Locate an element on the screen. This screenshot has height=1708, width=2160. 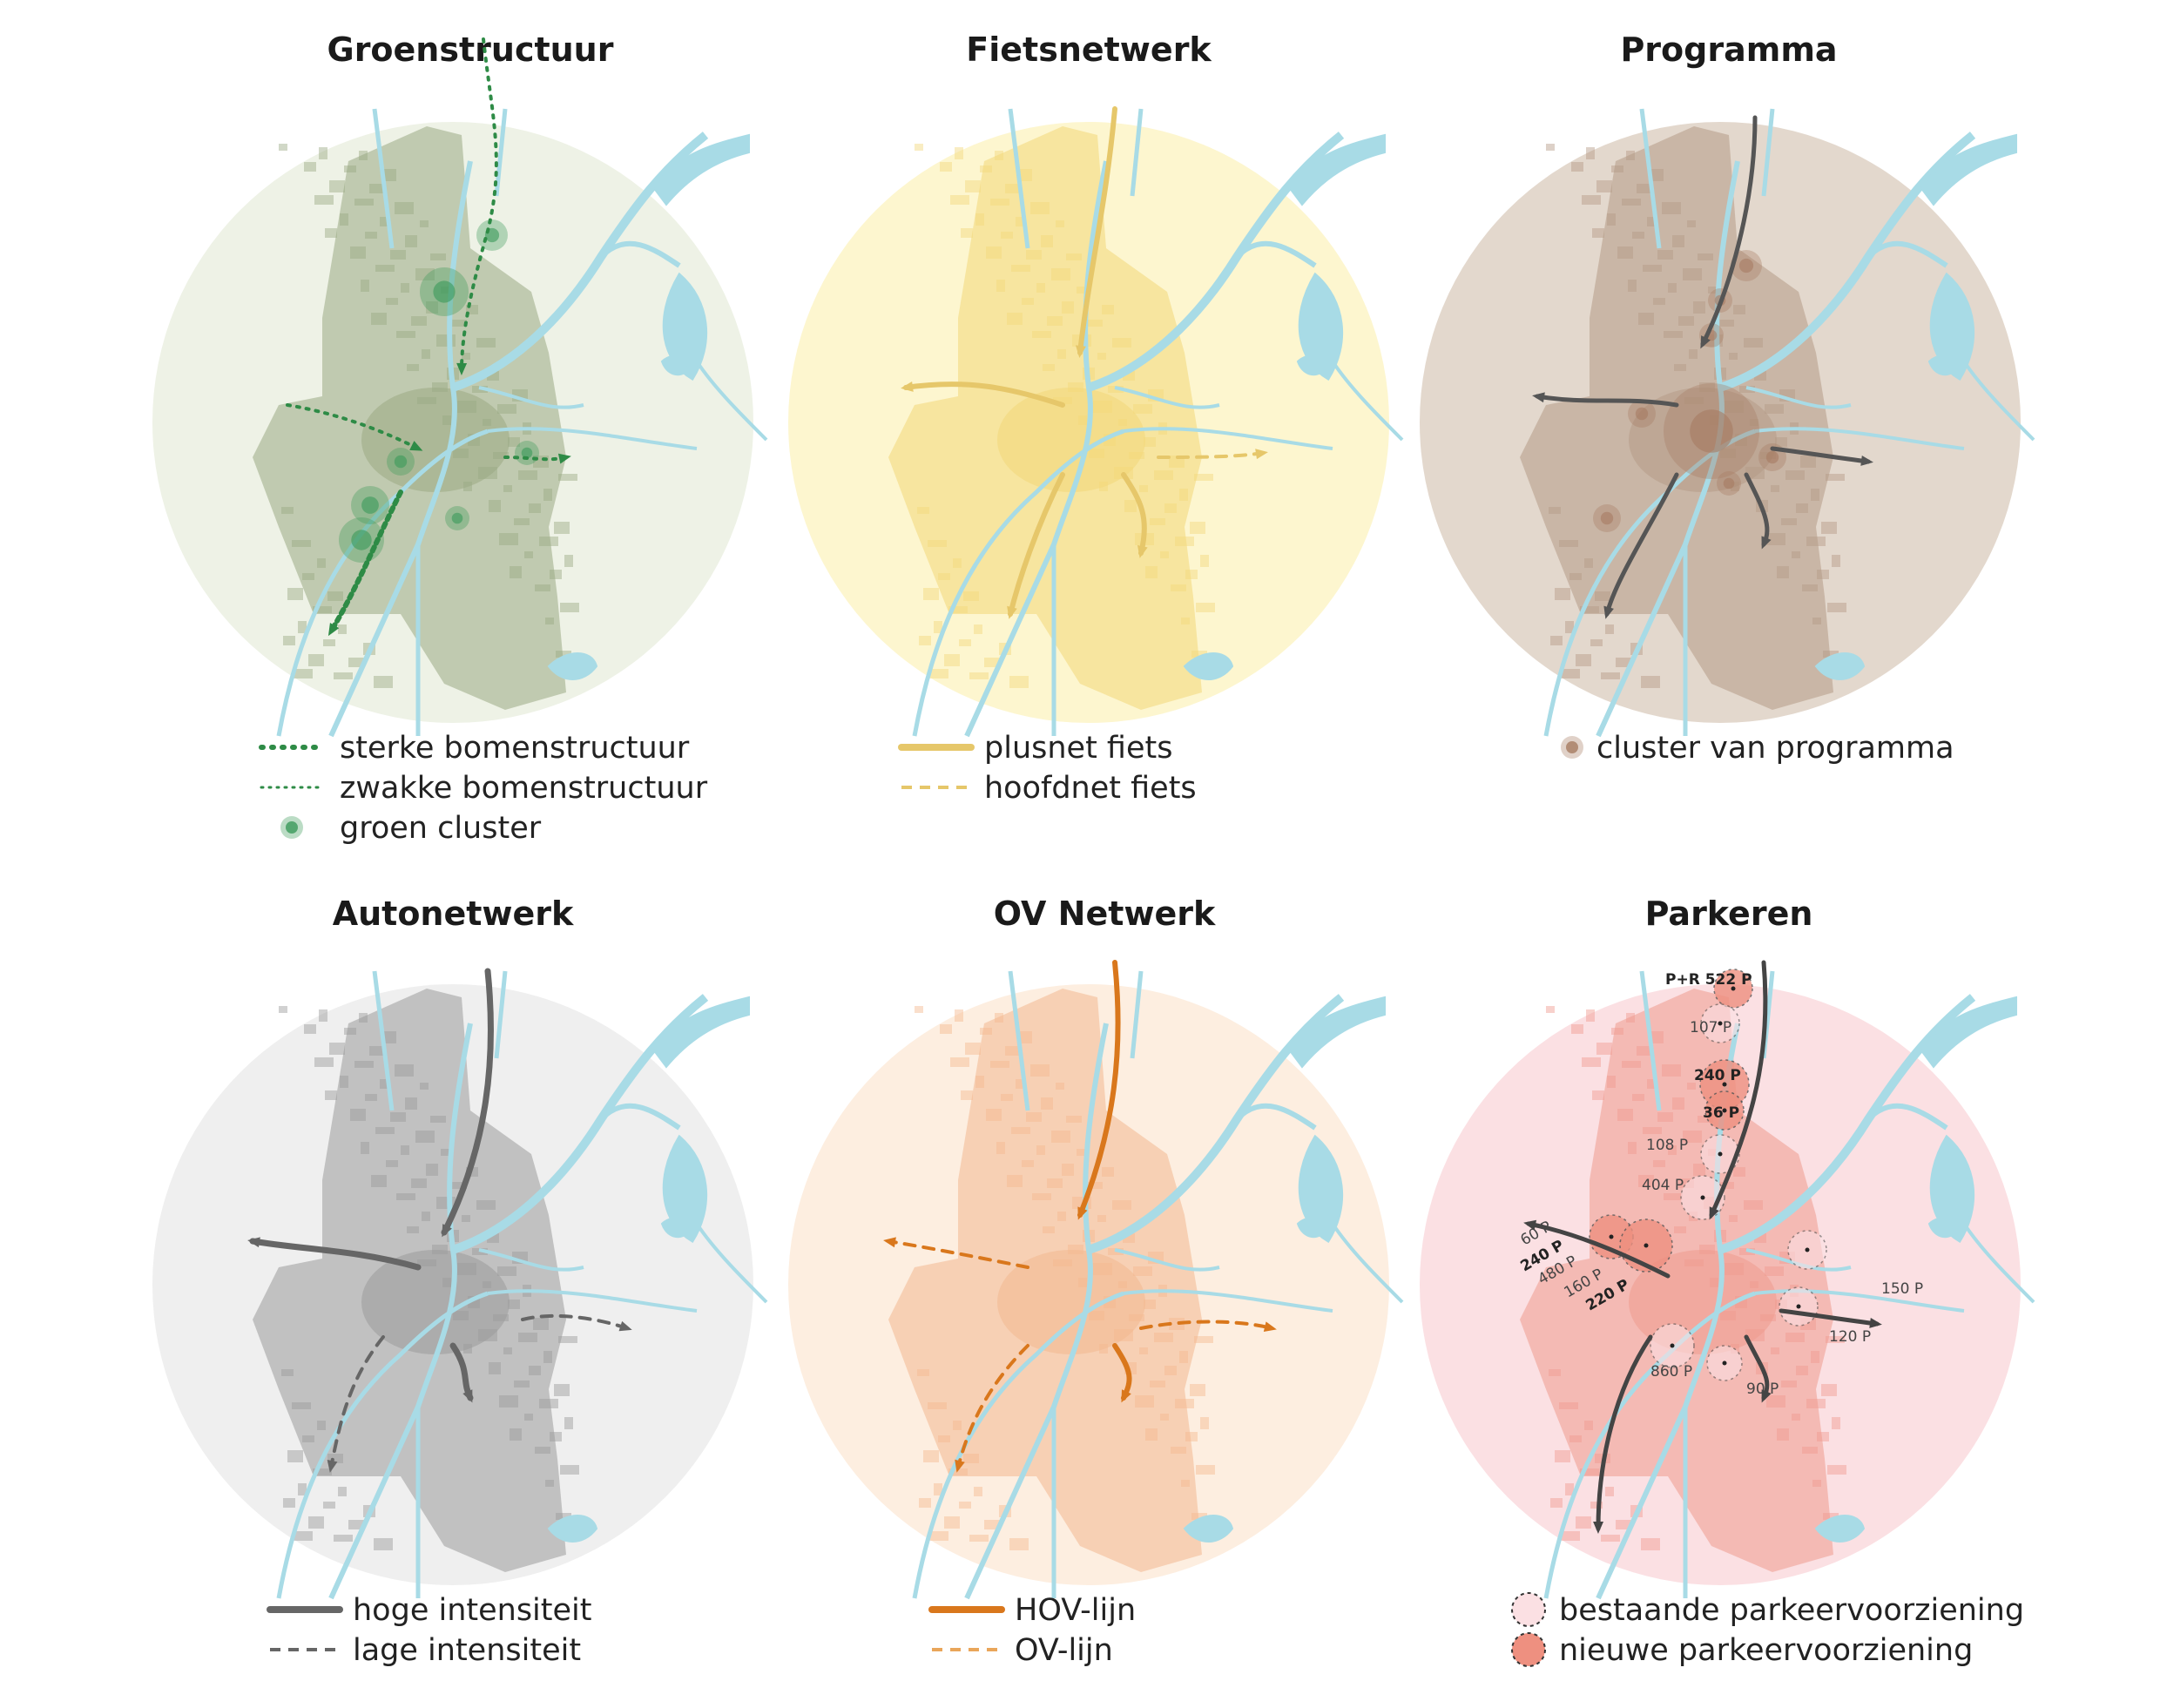
legend-symbol-new-parking-circle-icon is located at coordinates (1528, 1649).